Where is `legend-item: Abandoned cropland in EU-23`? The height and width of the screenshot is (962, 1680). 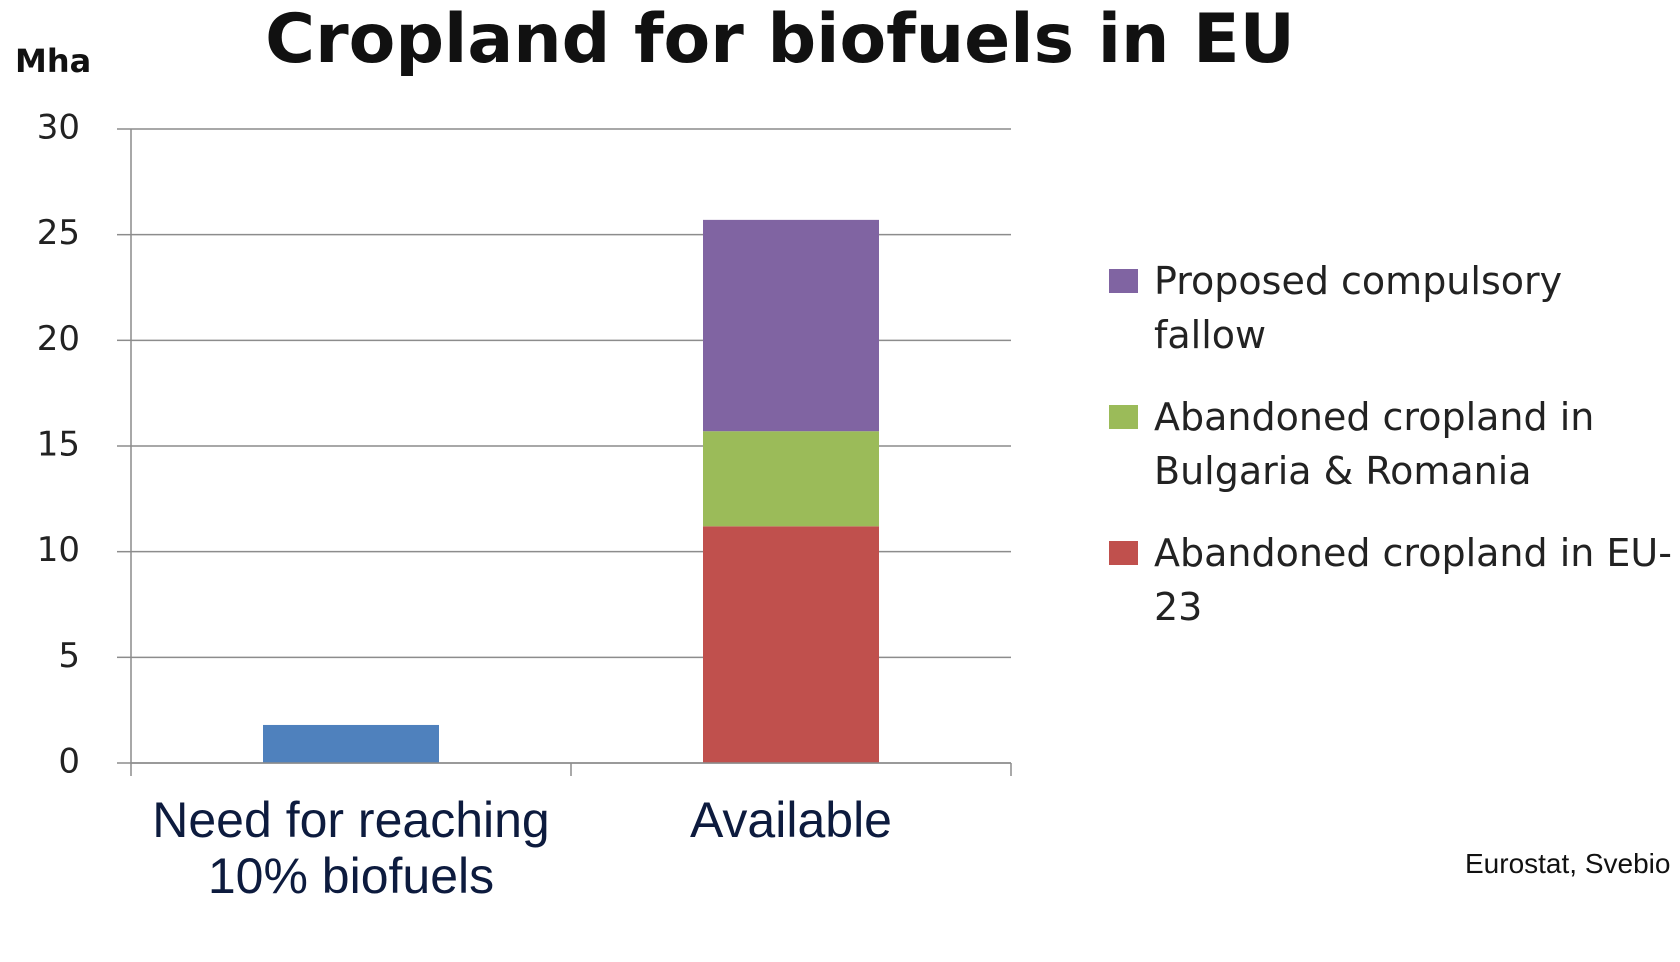 legend-item: Abandoned cropland in EU-23 is located at coordinates (1394, 580).